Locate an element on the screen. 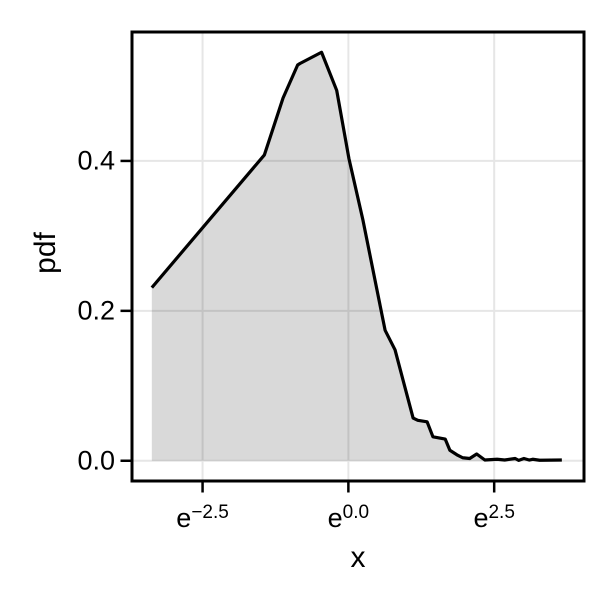 The image size is (614, 602). x-tick-label-0: e−2.5 is located at coordinates (202, 517).